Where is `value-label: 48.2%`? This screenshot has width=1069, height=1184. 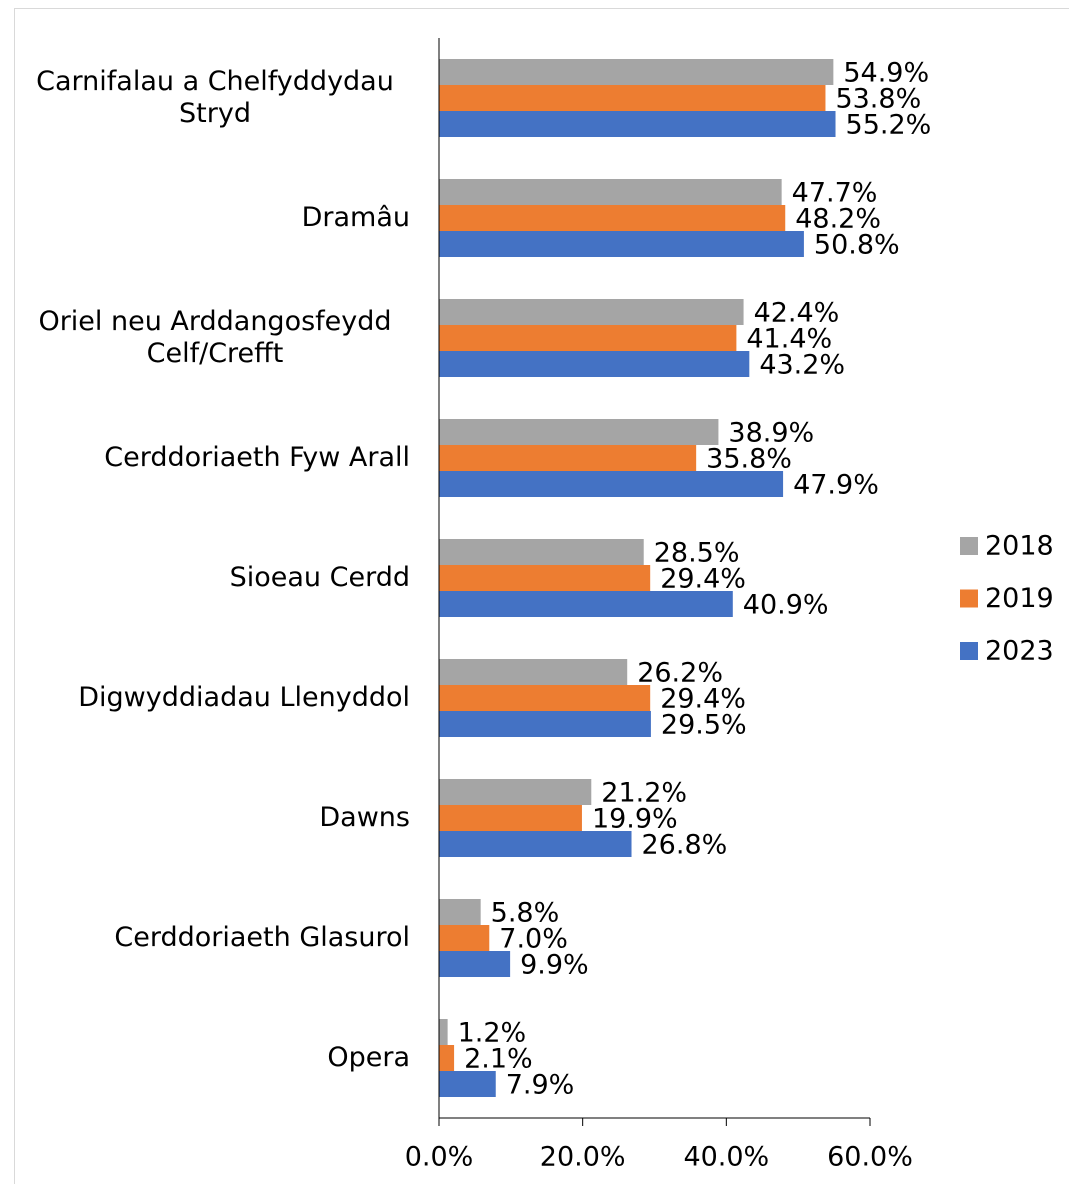 value-label: 48.2% is located at coordinates (838, 219).